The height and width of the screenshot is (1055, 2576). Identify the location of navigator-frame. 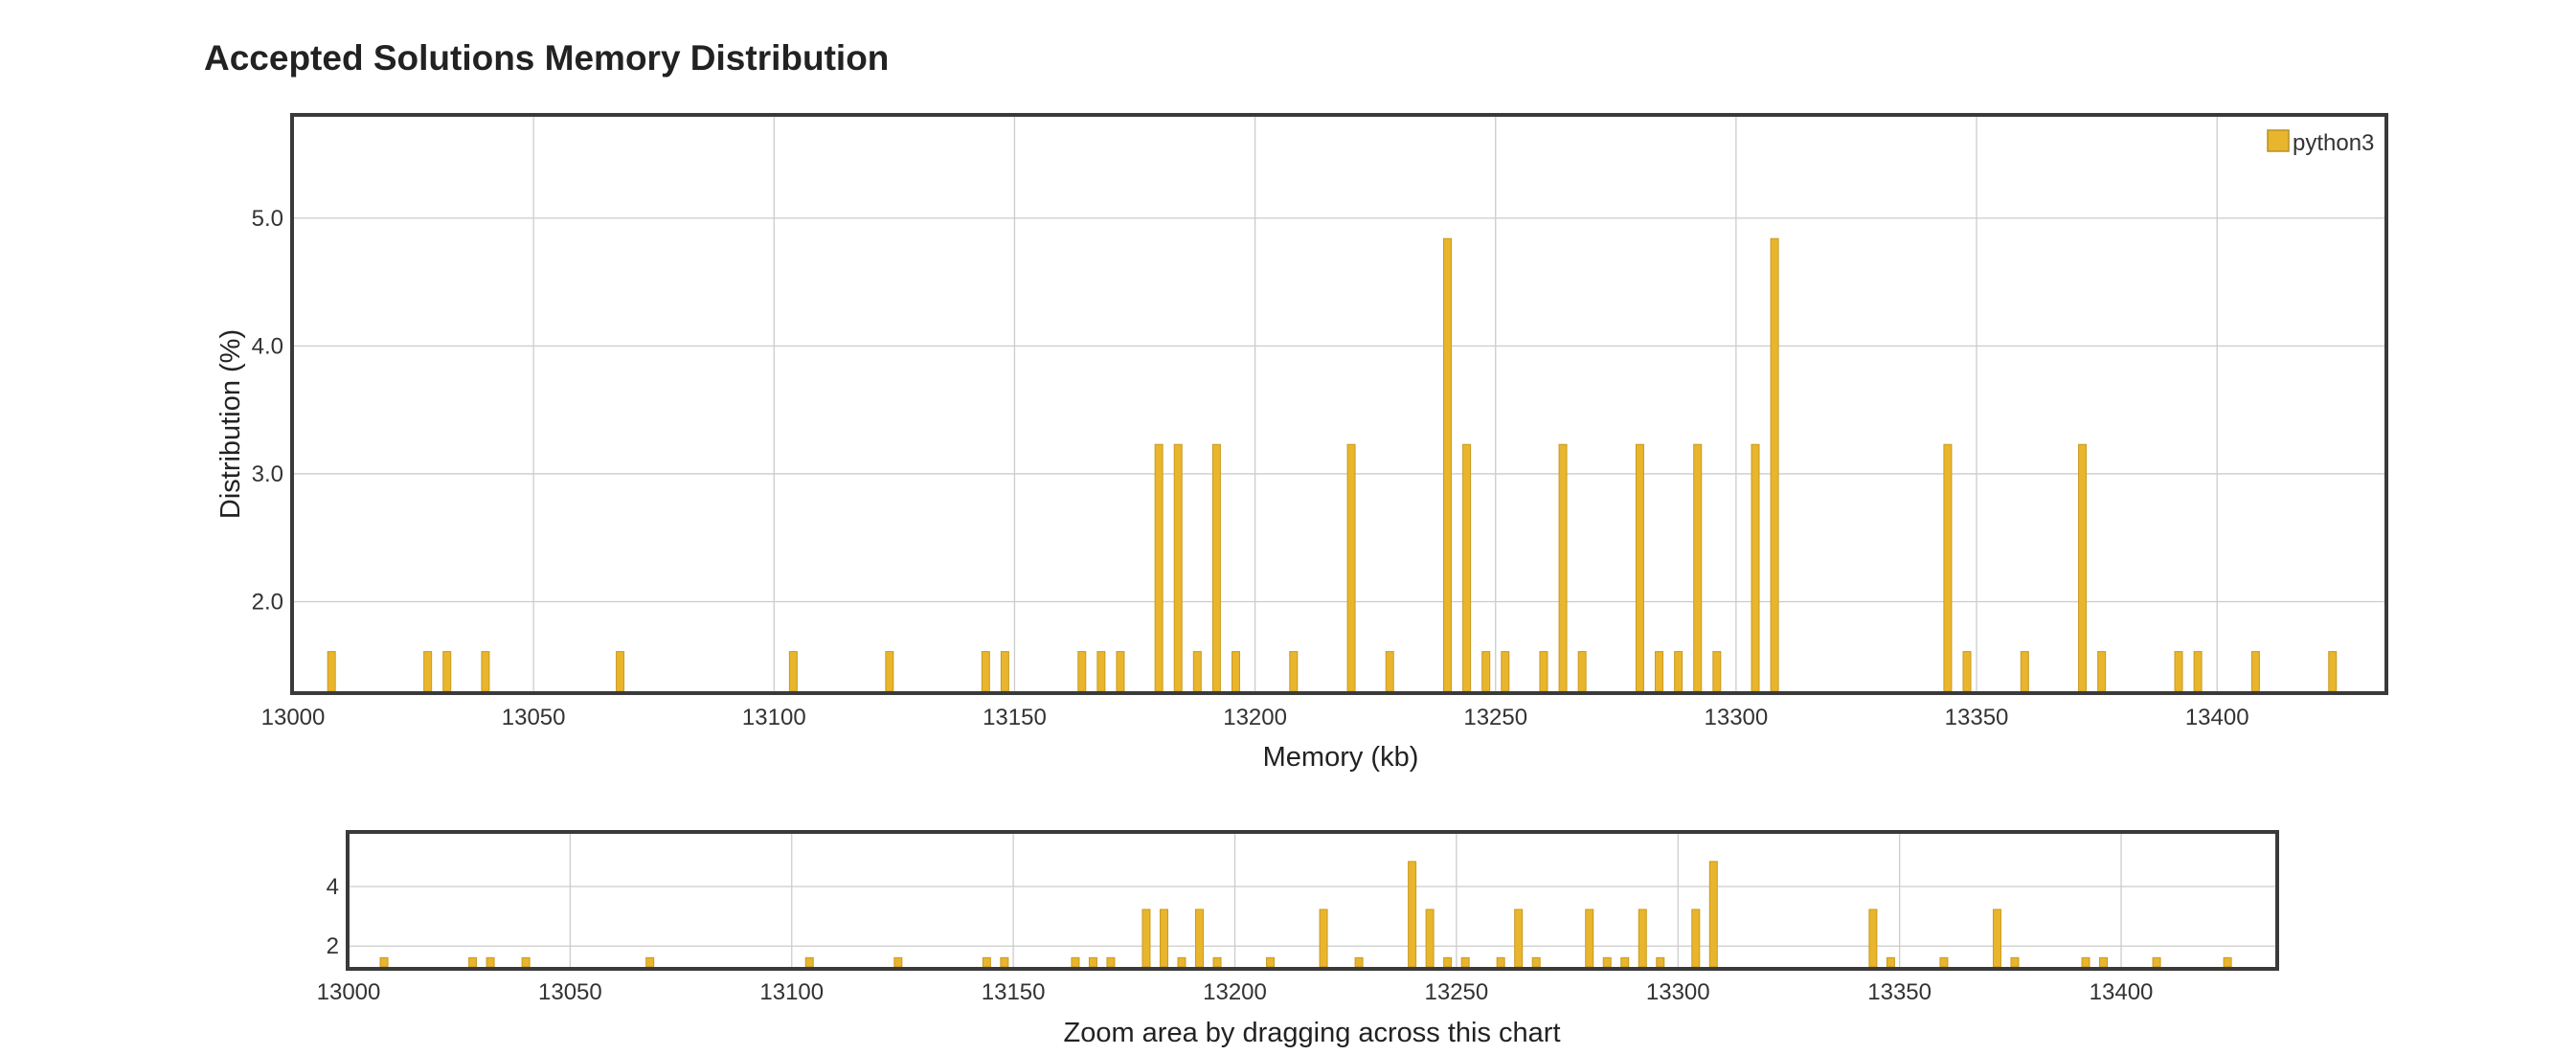
(1312, 900).